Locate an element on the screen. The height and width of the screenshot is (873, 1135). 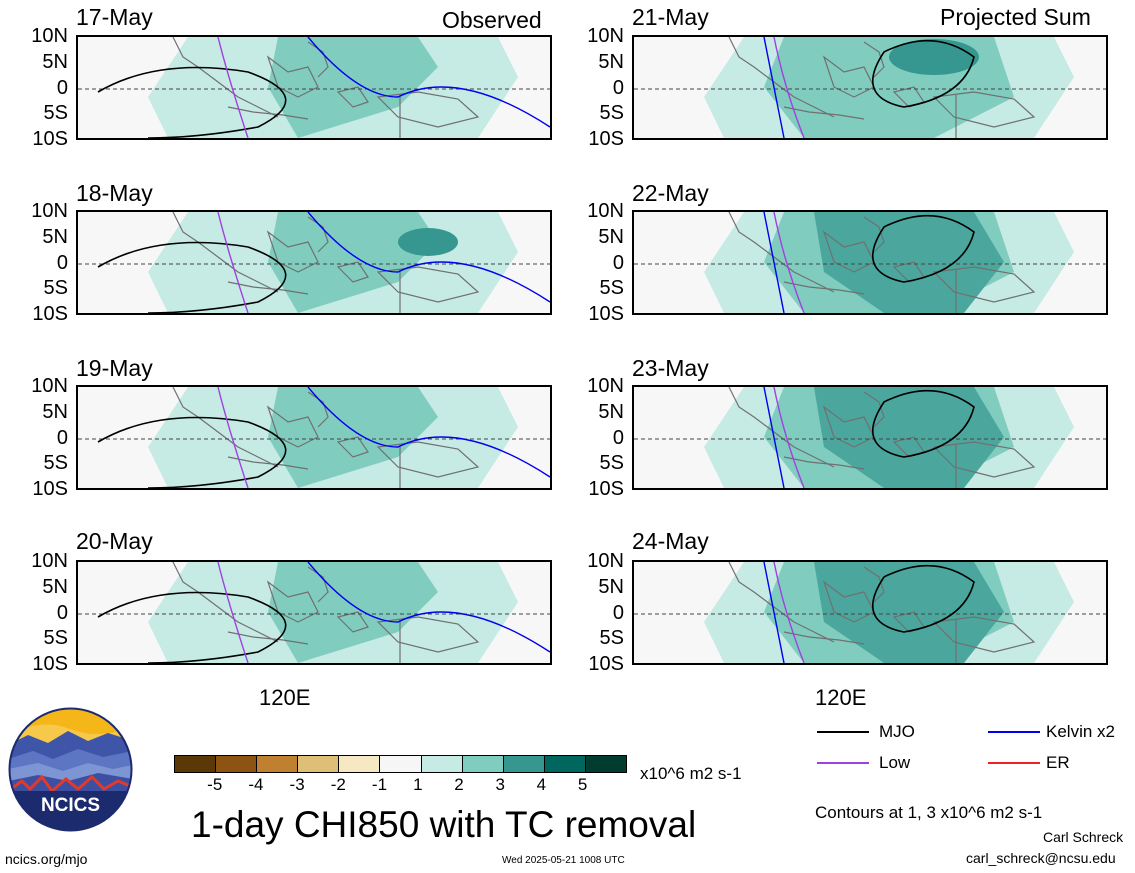
panel-date-label: 18-May is located at coordinates (114, 193).